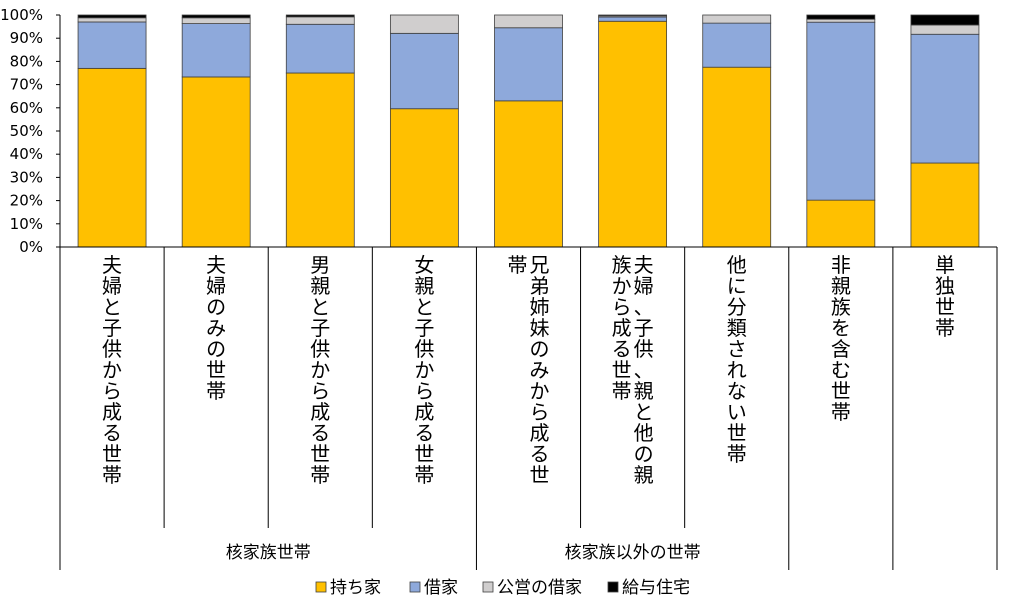 The width and height of the screenshot is (1024, 606). I want to click on category-label: 女親と子供から成る世帯, so click(424, 370).